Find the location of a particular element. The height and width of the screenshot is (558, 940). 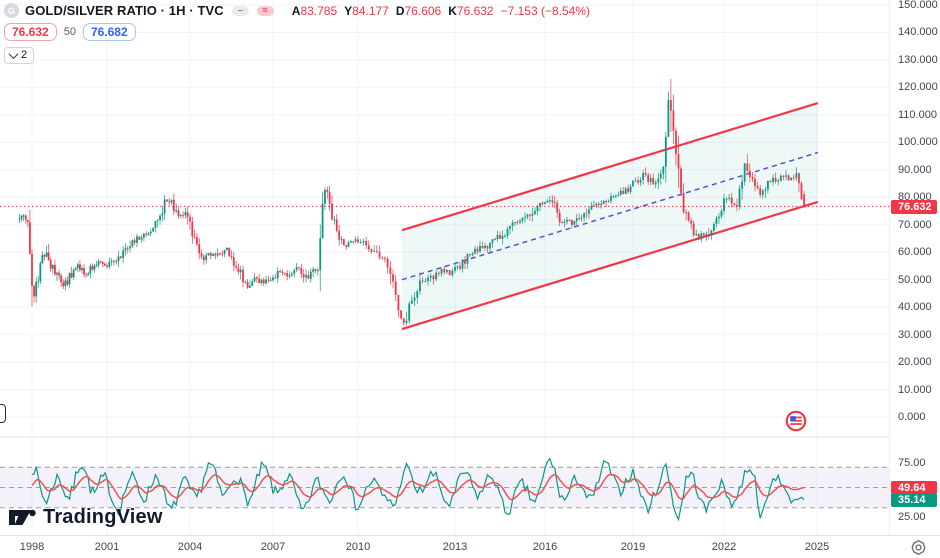

oscillator-red-badge: 49.64 is located at coordinates (914, 487).